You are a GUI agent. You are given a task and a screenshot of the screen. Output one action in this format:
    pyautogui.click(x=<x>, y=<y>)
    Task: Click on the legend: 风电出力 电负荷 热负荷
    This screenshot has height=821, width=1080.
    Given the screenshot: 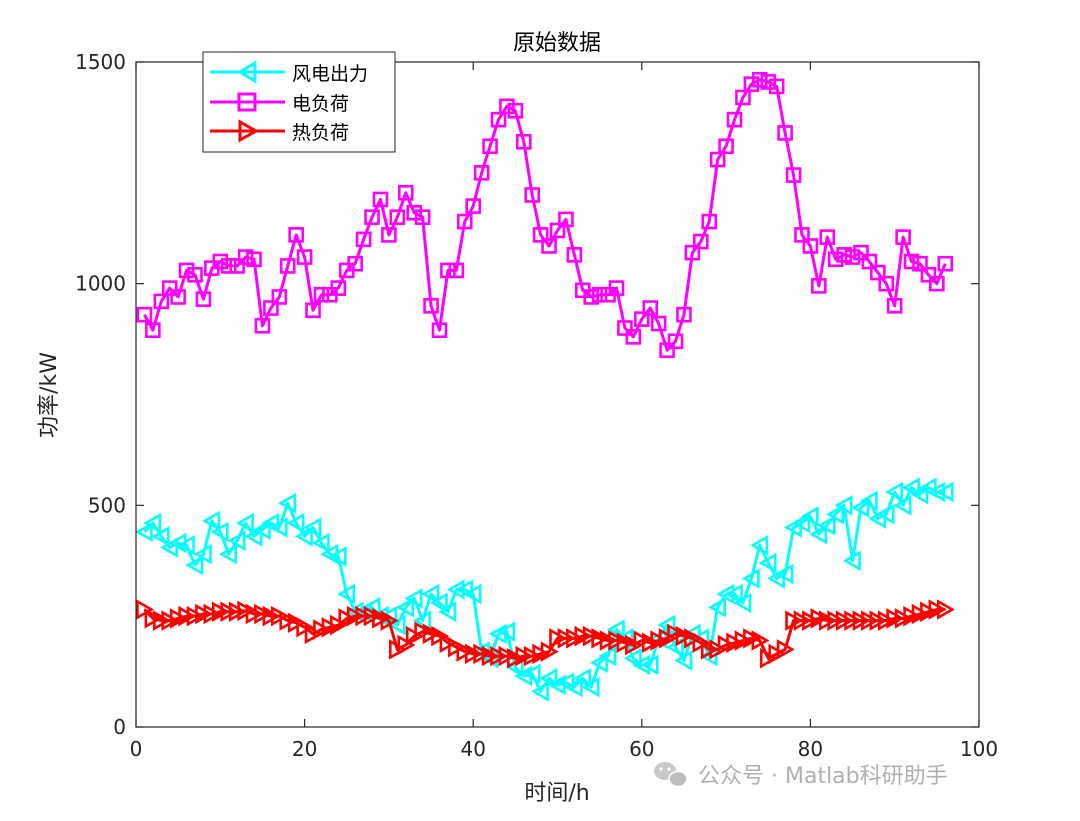 What is the action you would take?
    pyautogui.click(x=299, y=102)
    